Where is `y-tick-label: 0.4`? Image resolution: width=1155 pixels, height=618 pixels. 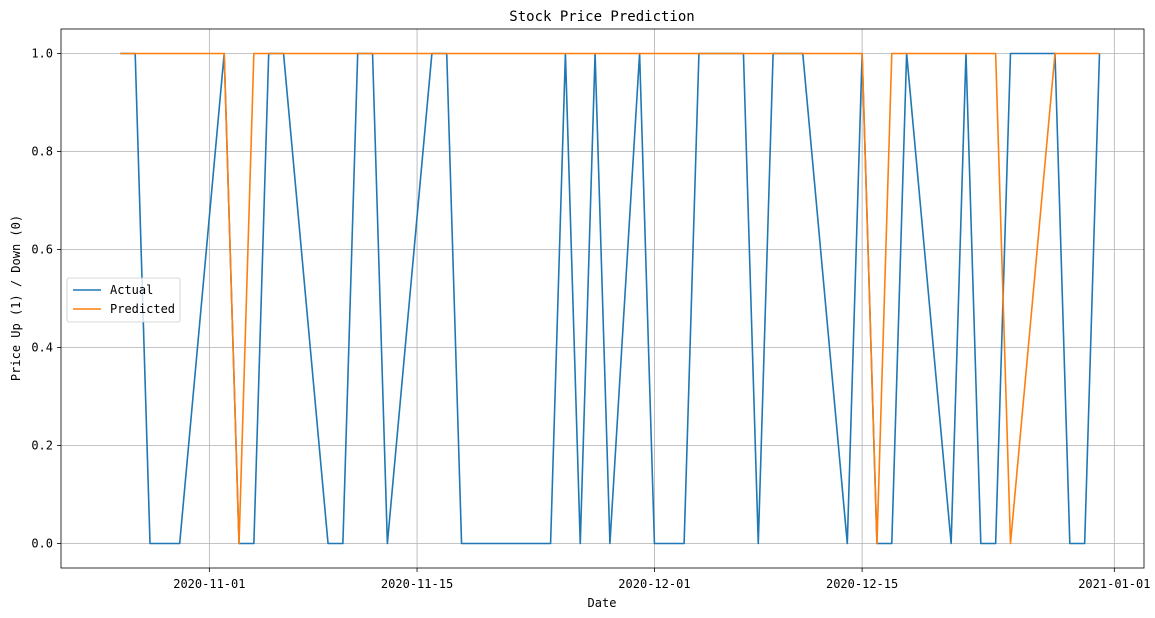
y-tick-label: 0.4 is located at coordinates (42, 348).